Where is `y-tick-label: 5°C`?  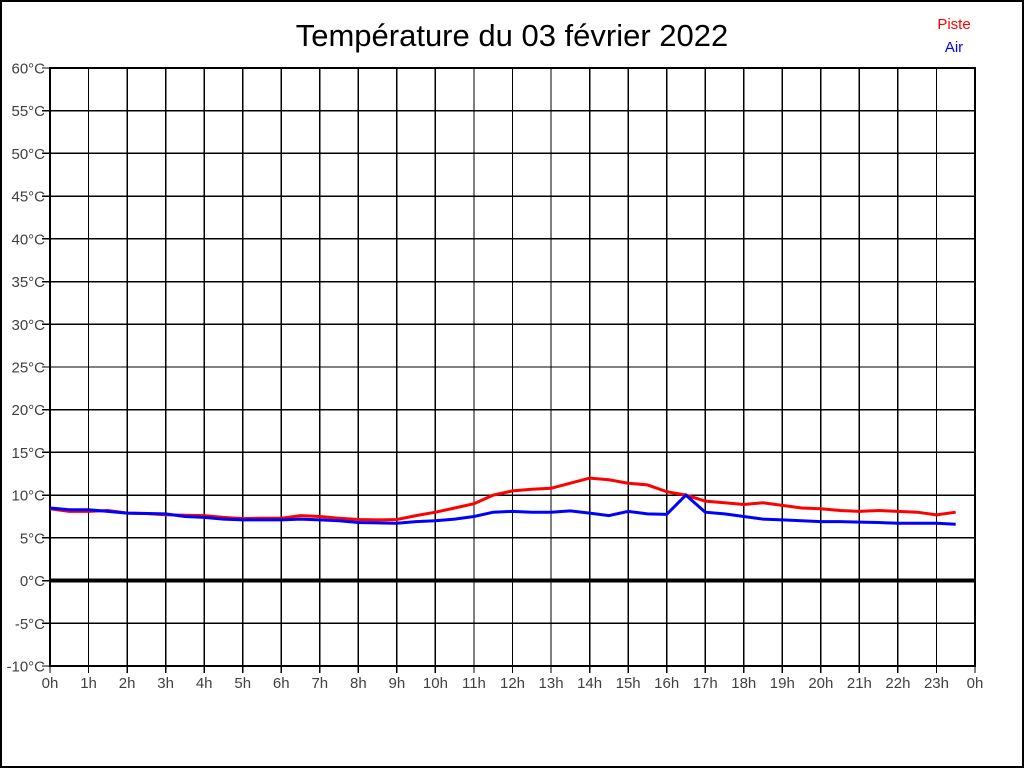 y-tick-label: 5°C is located at coordinates (32, 538).